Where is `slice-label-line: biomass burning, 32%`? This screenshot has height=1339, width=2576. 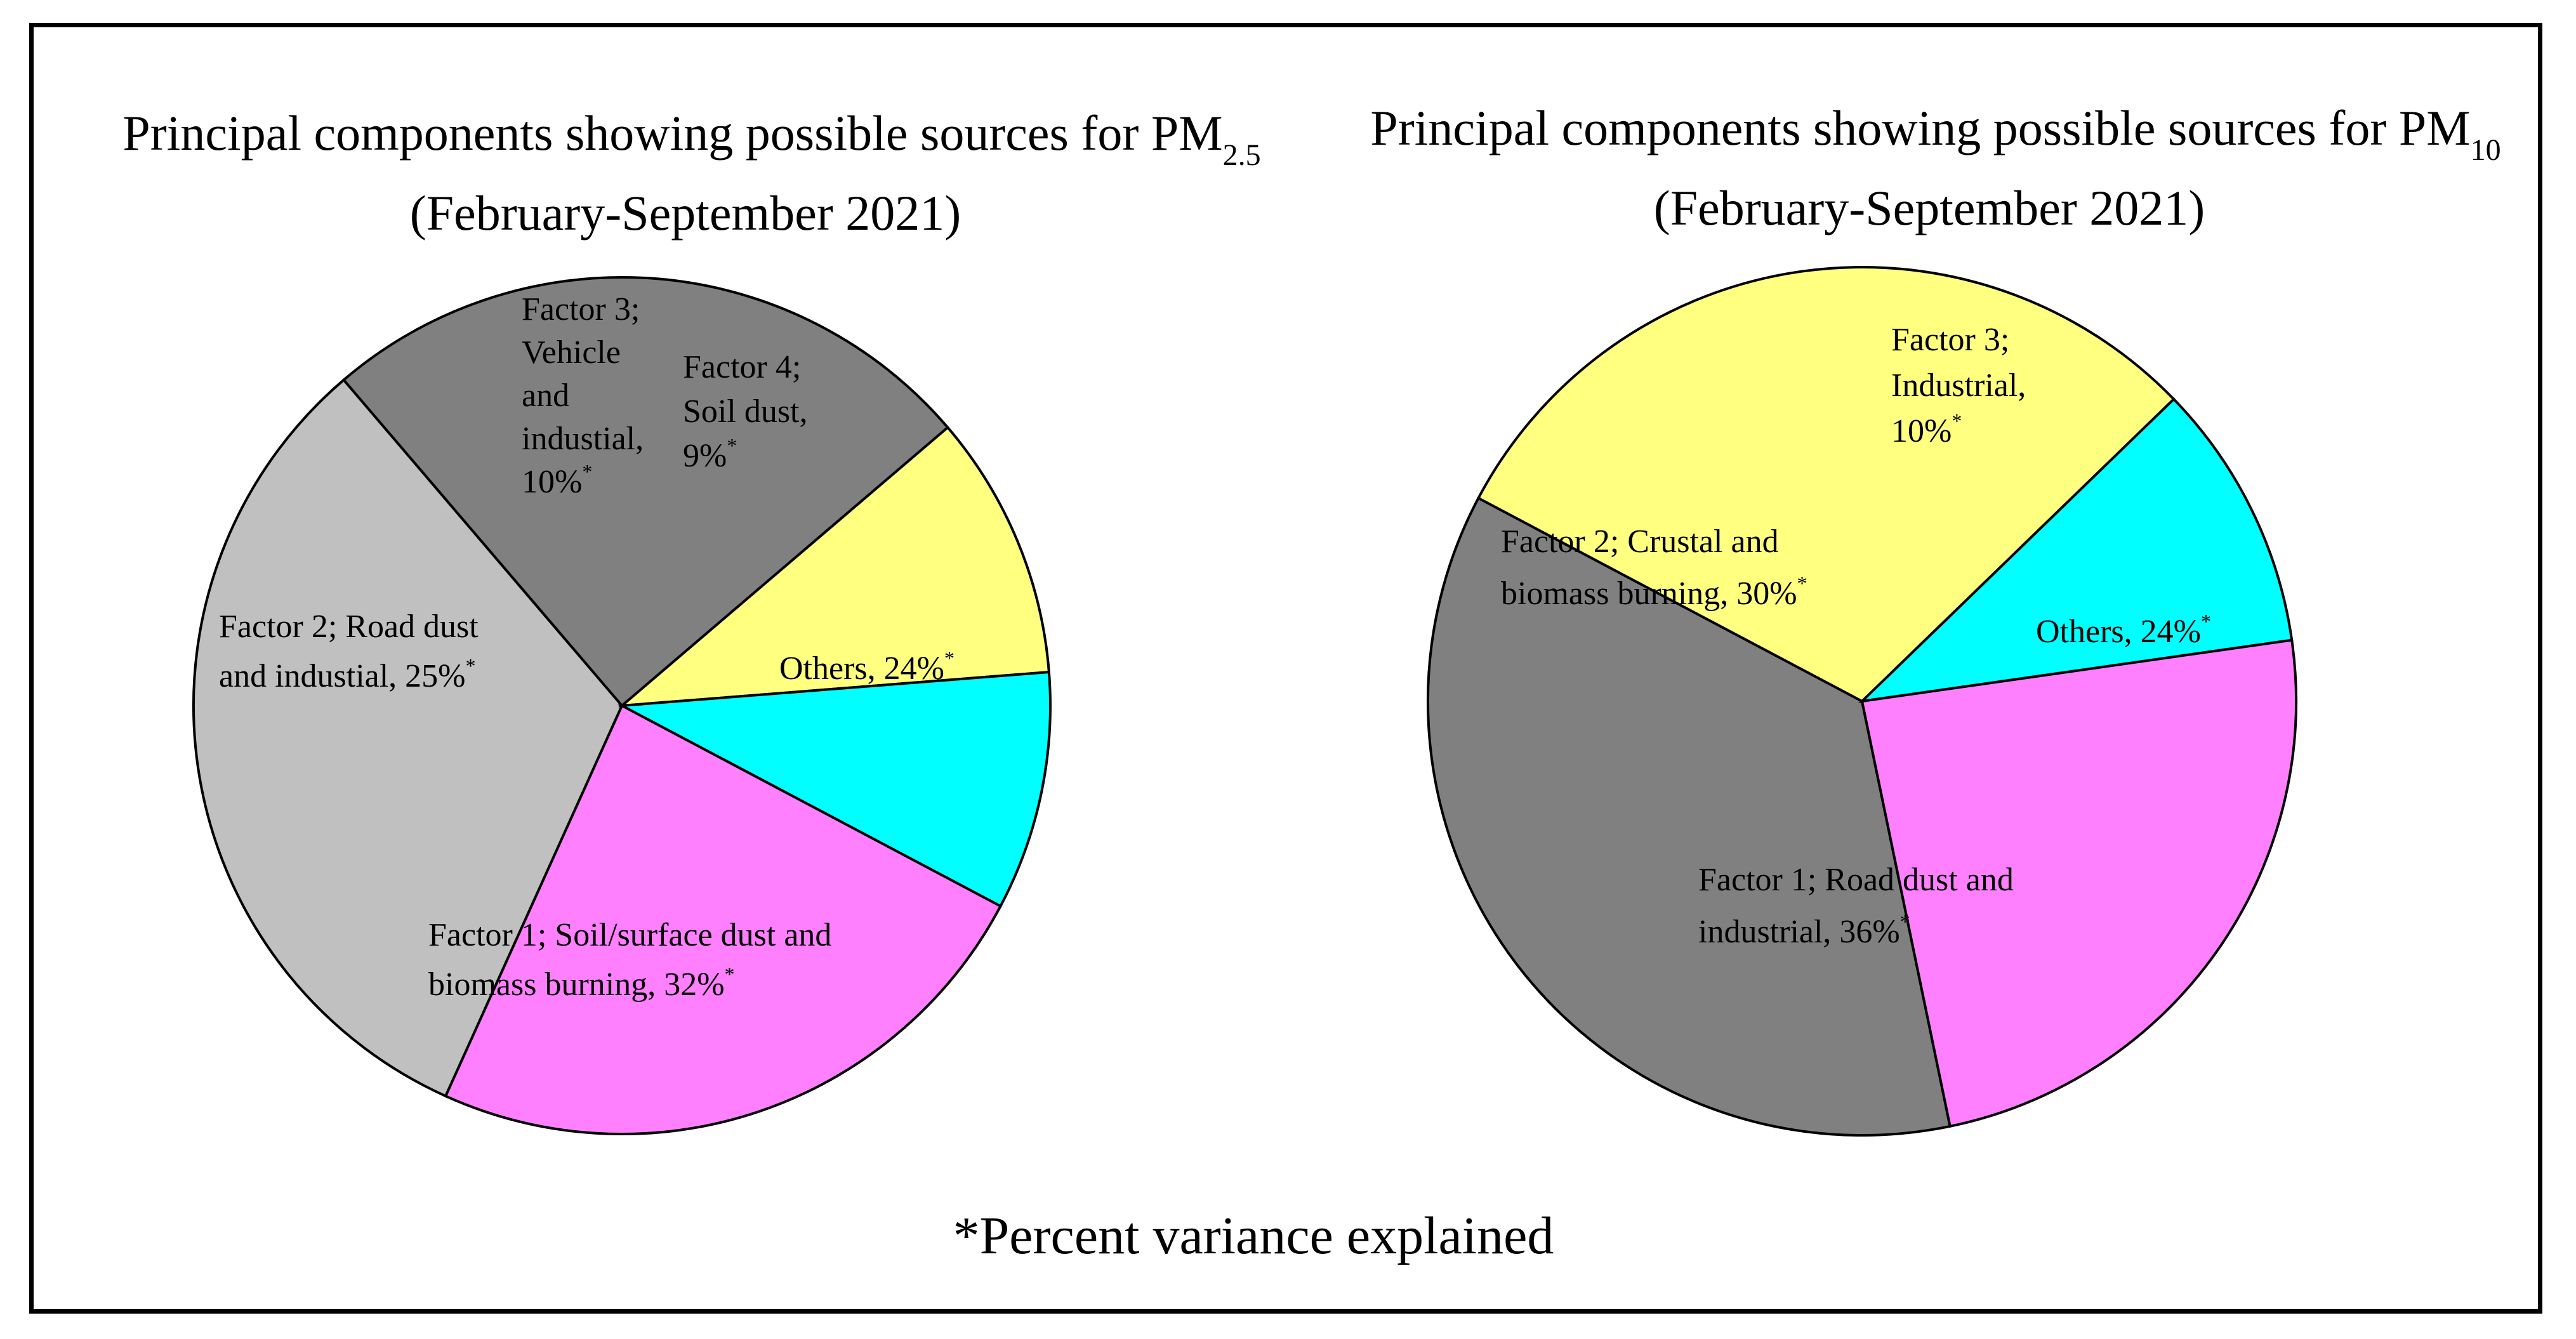
slice-label-line: biomass burning, 32% is located at coordinates (577, 984).